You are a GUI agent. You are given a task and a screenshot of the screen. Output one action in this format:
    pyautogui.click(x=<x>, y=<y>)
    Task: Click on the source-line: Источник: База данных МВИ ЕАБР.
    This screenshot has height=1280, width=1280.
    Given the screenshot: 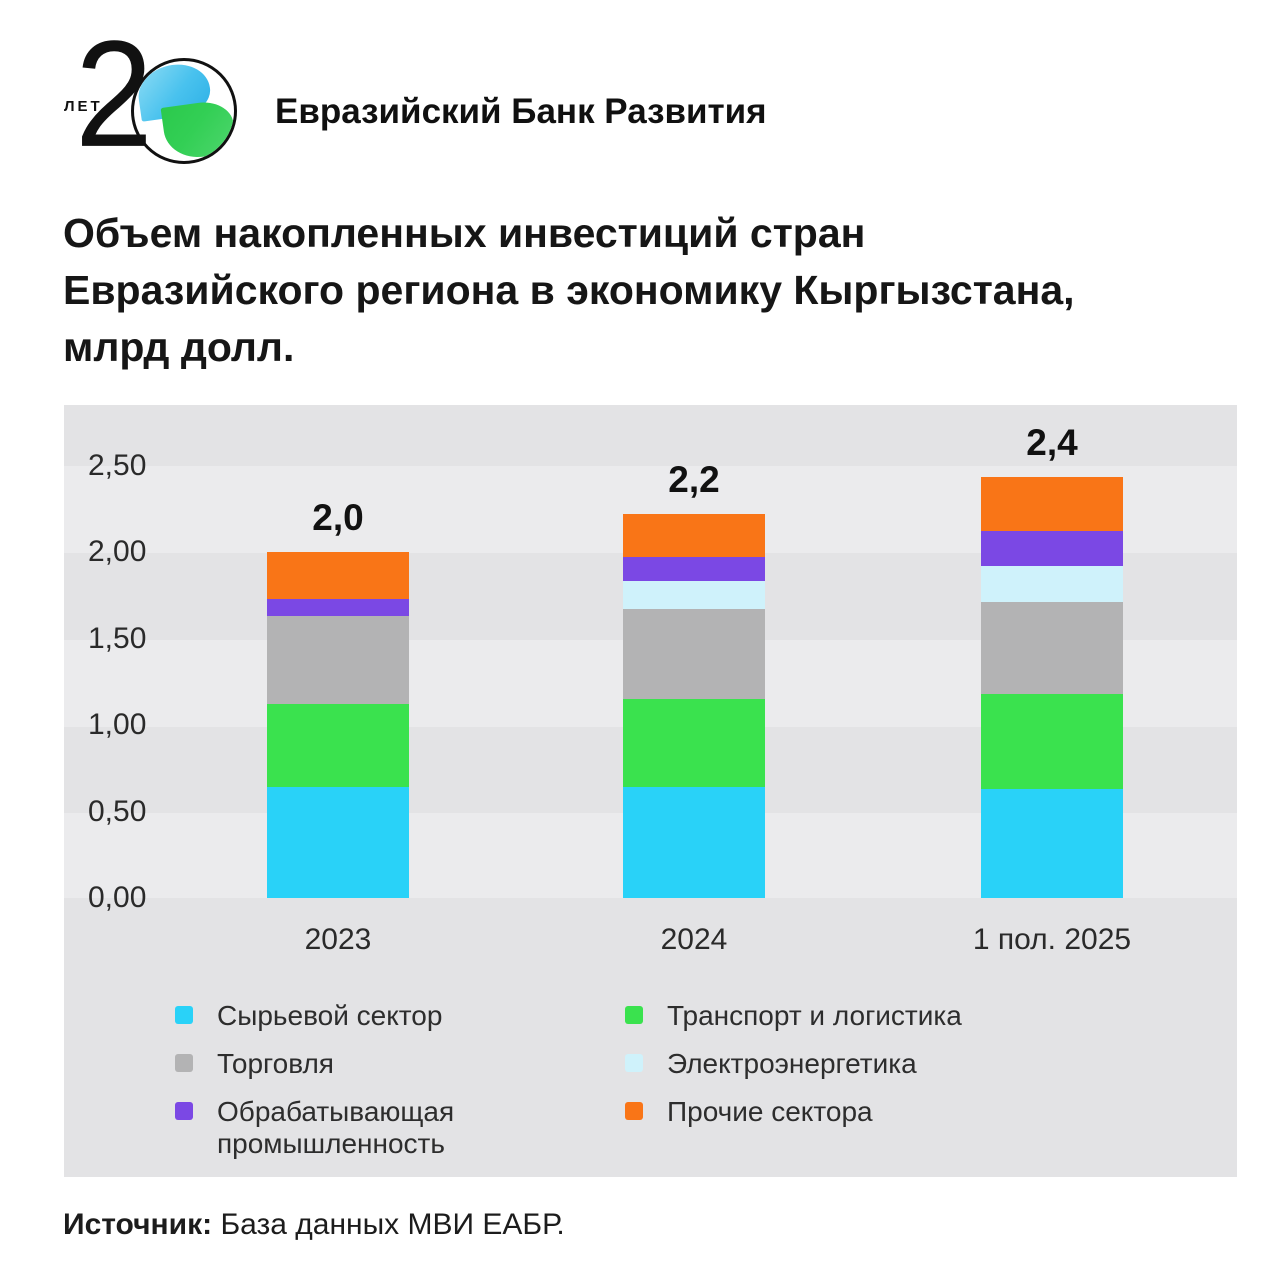 What is the action you would take?
    pyautogui.click(x=314, y=1225)
    